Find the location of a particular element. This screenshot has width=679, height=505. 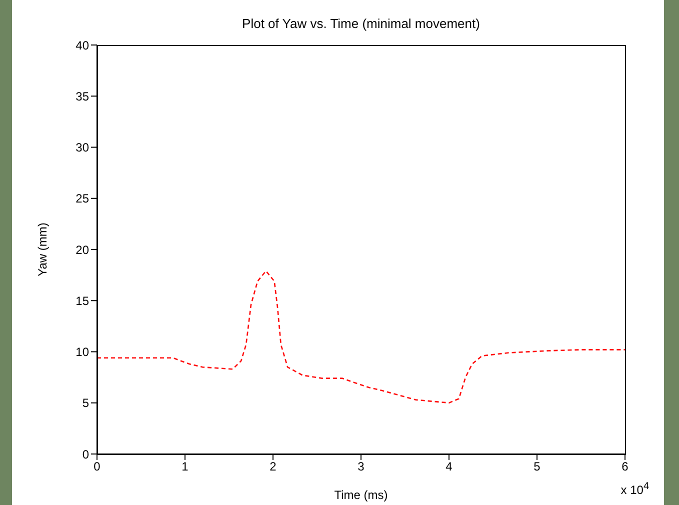

x-tick-label: 1 is located at coordinates (185, 467).